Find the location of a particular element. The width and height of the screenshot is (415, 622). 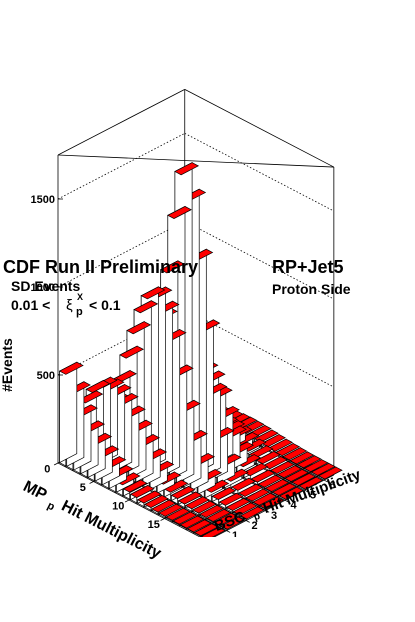

xi-cut-label: 0.01 < ξ X p < 0.1 is located at coordinates (81, 310).